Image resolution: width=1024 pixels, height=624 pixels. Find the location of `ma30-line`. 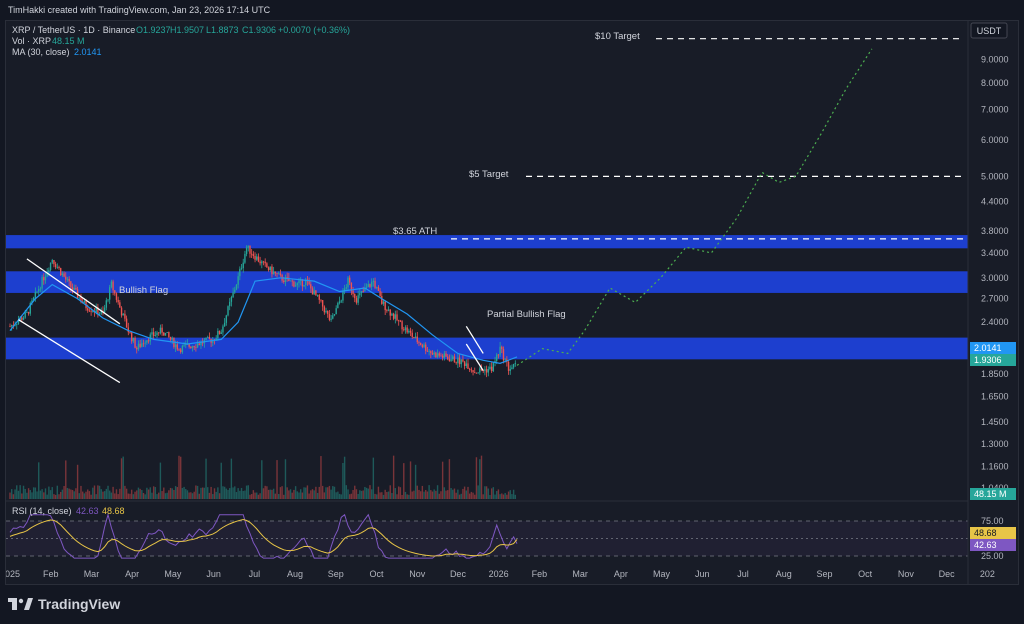

ma30-line is located at coordinates (263, 320).